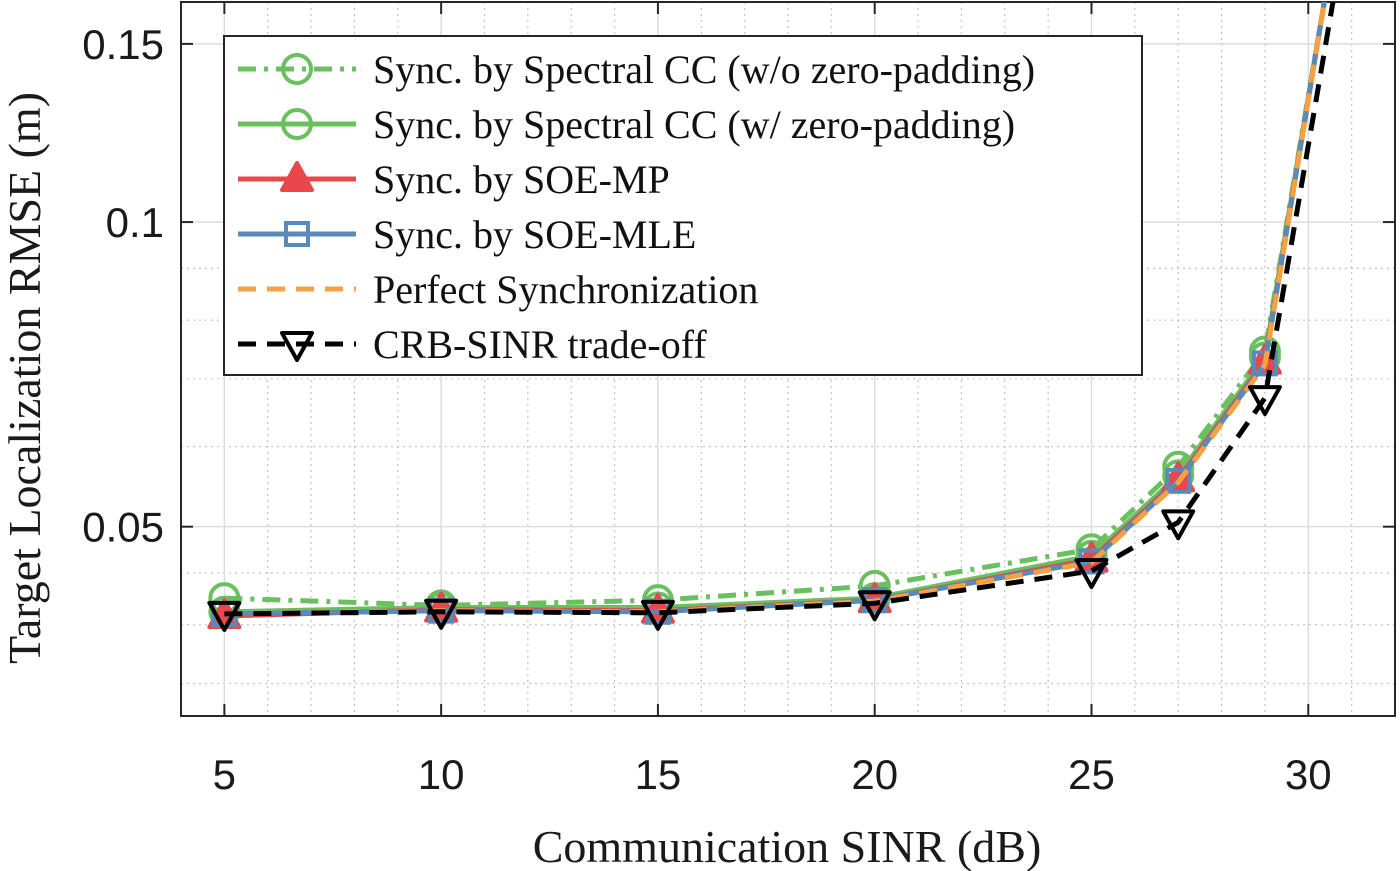 The image size is (1400, 871). What do you see at coordinates (123, 527) in the screenshot?
I see `y-tick-label: 0.05` at bounding box center [123, 527].